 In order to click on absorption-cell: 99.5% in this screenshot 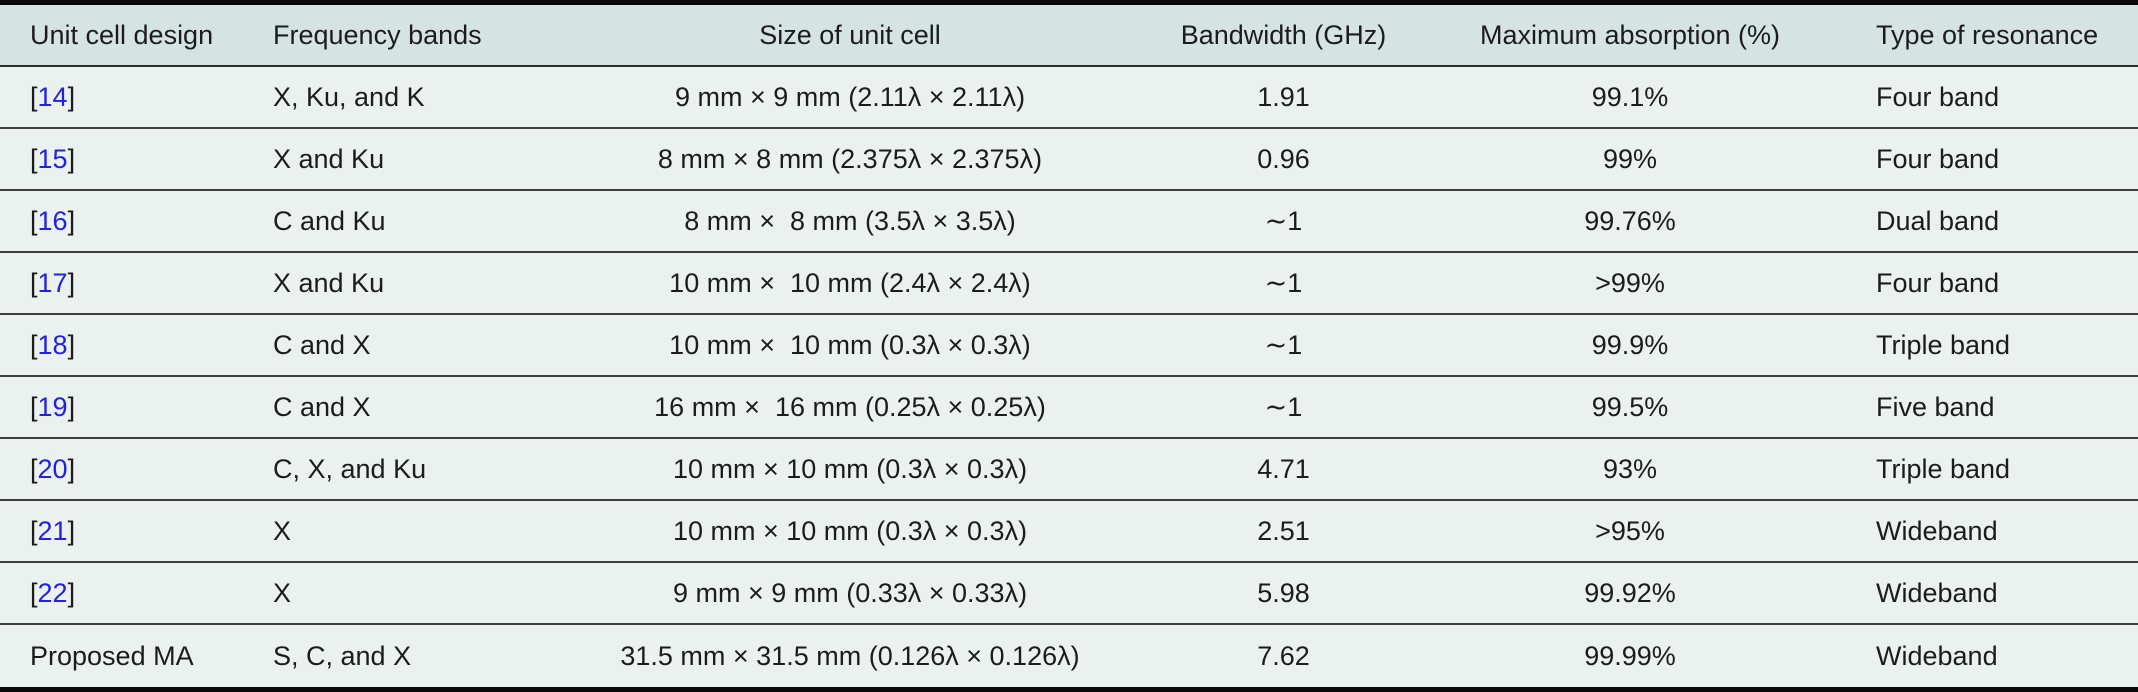, I will do `click(1630, 408)`.